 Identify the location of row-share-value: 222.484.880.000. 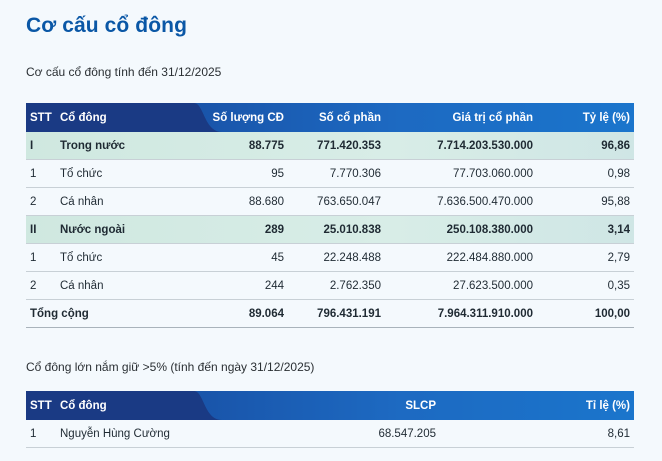
(489, 257).